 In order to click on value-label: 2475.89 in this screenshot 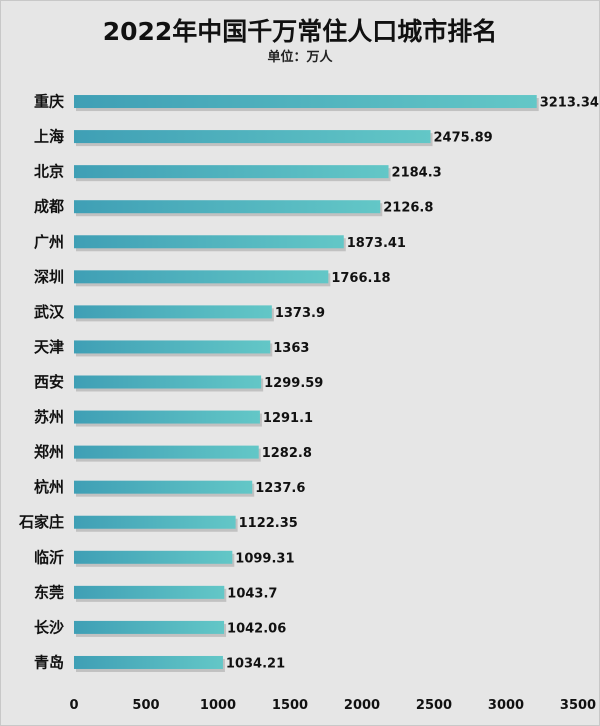, I will do `click(463, 138)`.